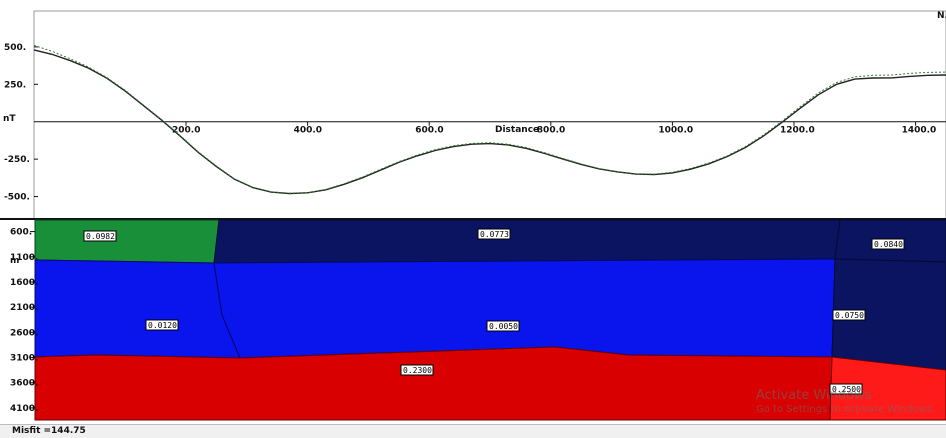 Image resolution: width=946 pixels, height=438 pixels. I want to click on block-label-0840: 0.0840, so click(888, 244).